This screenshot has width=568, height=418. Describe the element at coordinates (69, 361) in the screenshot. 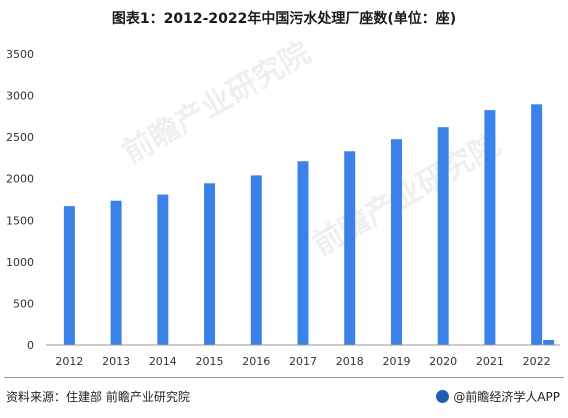

I see `x-tick-label: 2012` at that location.